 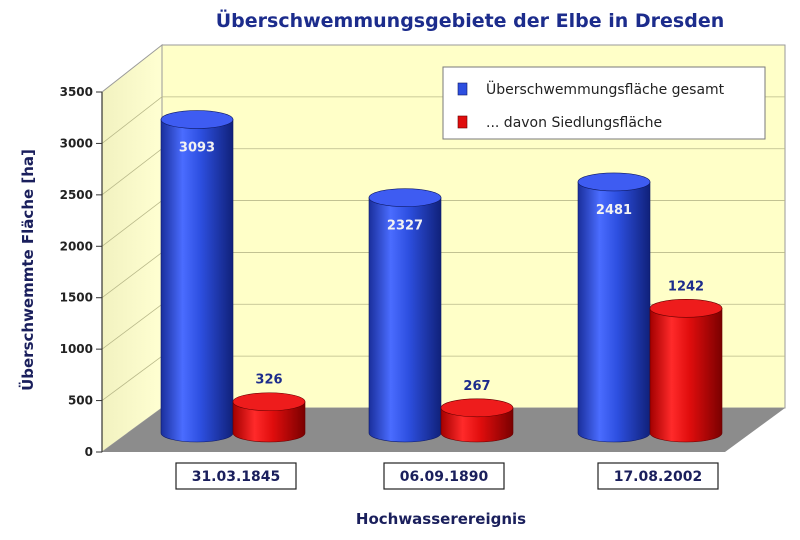 What do you see at coordinates (405, 226) in the screenshot?
I see `data-label: 2327` at bounding box center [405, 226].